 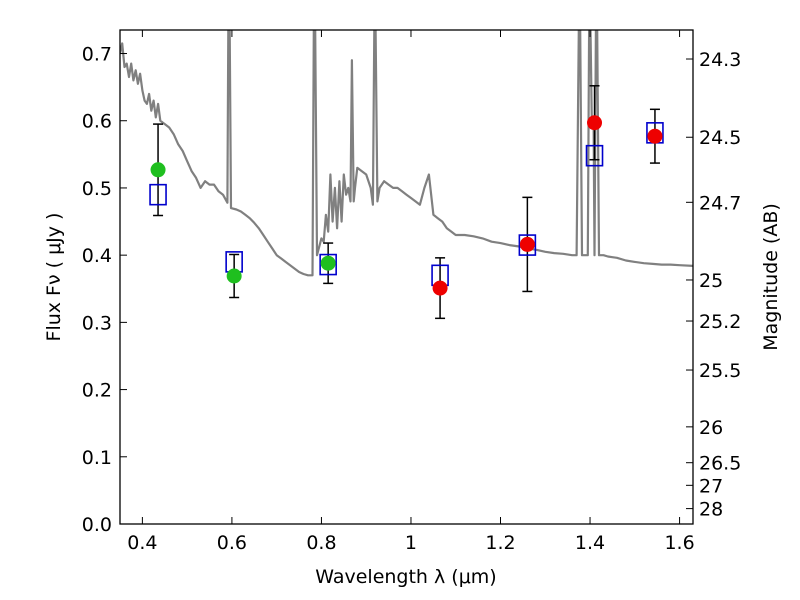 I want to click on x-tick-label: 1.6, so click(x=679, y=543).